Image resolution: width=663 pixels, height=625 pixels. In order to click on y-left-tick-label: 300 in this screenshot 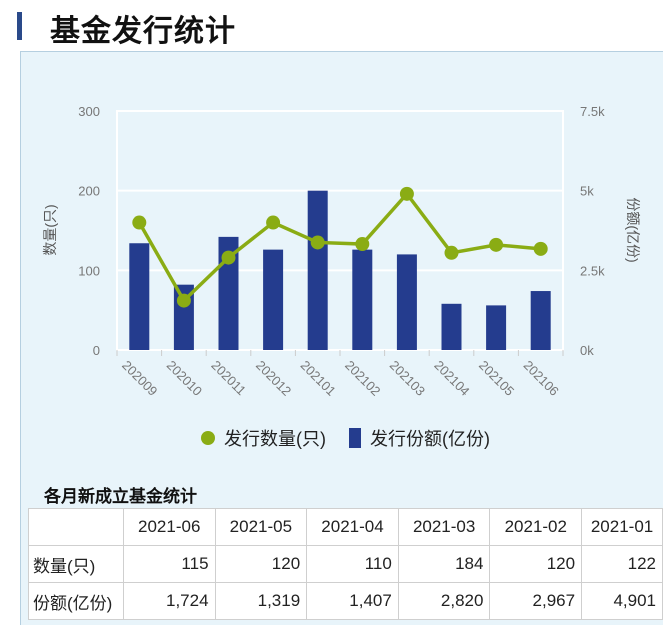, I will do `click(89, 111)`.